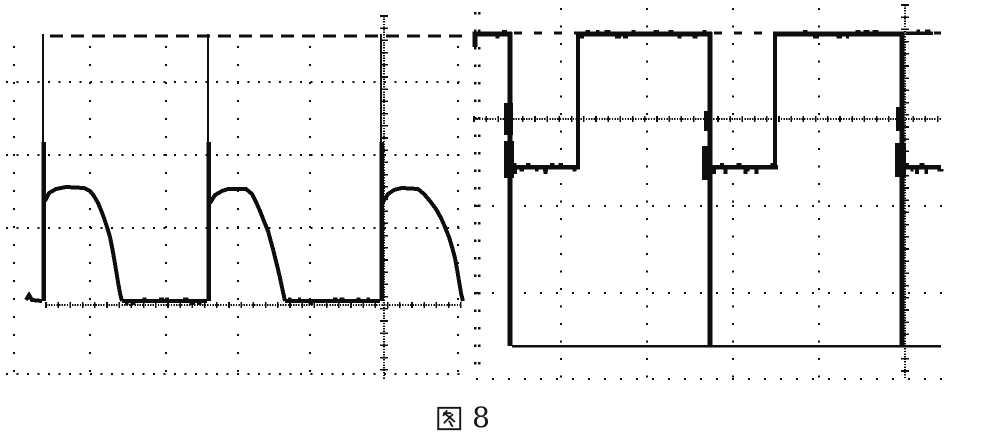 Image resolution: width=982 pixels, height=440 pixels. I want to click on caption-character-tu, so click(449, 418).